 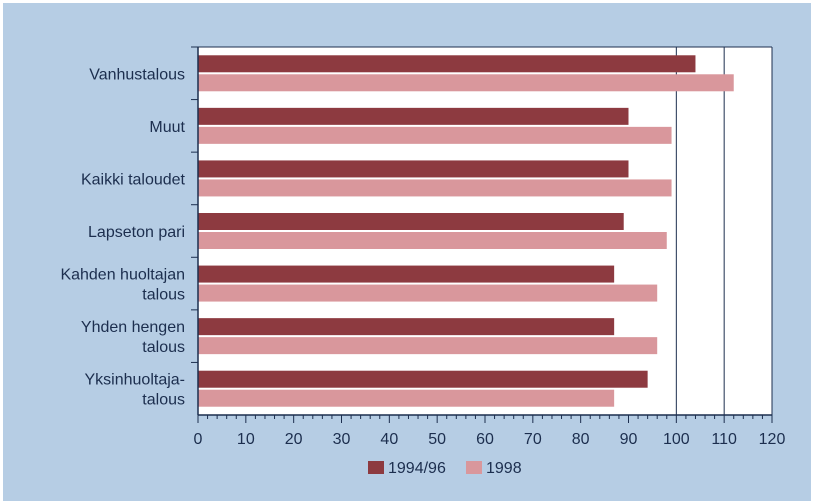 What do you see at coordinates (533, 439) in the screenshot?
I see `x-tick-label-70: 70` at bounding box center [533, 439].